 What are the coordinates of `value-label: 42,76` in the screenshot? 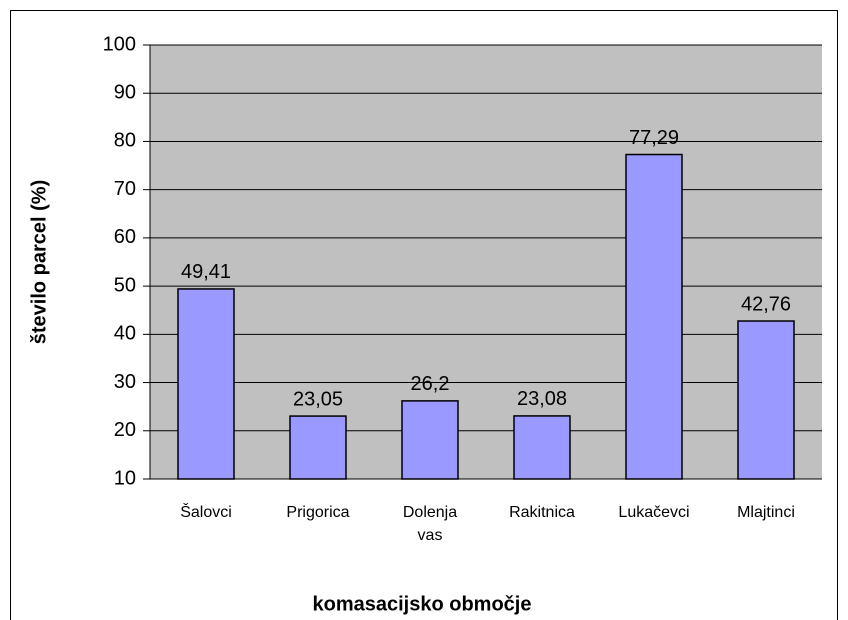 It's located at (766, 304).